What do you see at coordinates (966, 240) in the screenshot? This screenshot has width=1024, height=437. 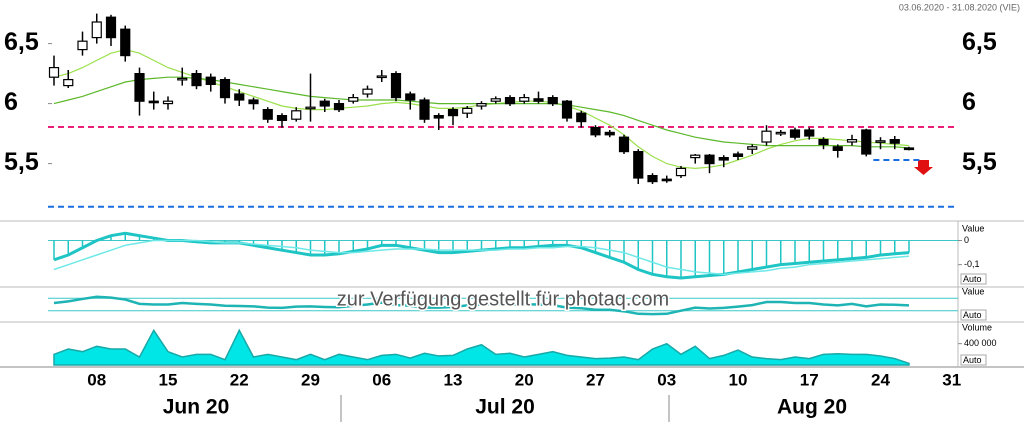 I see `y-tick-label: 0` at bounding box center [966, 240].